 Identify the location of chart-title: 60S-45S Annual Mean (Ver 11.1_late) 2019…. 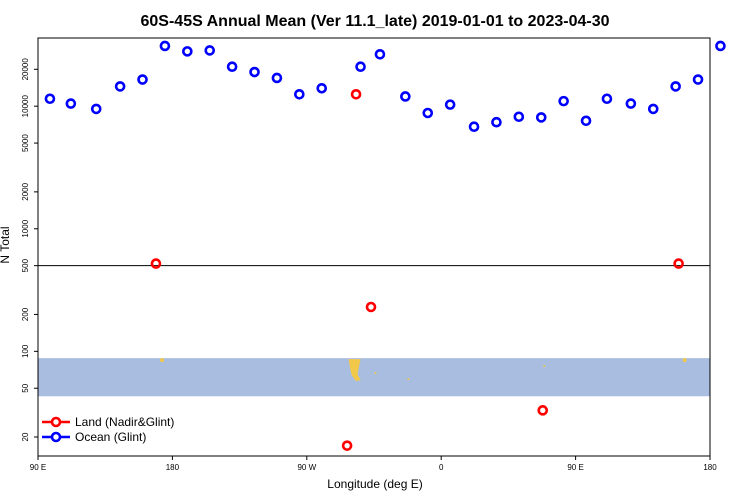
(375, 21).